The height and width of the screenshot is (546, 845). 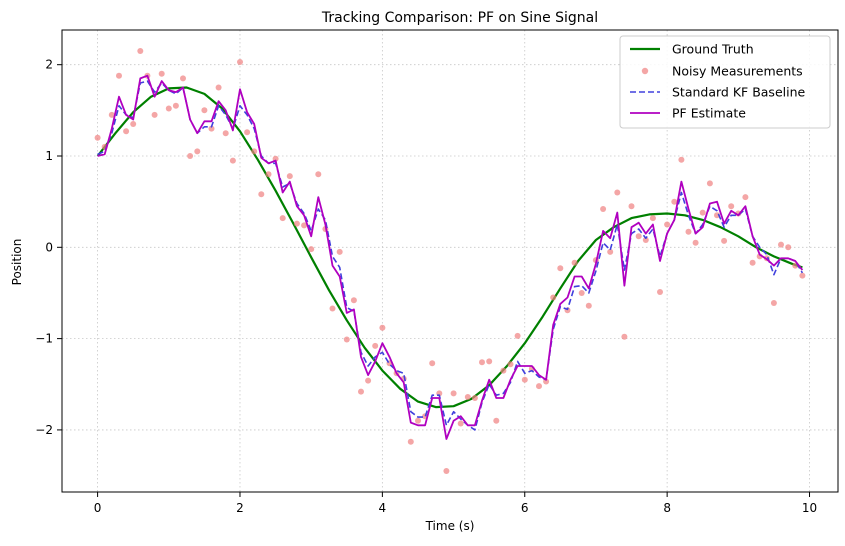 I want to click on x-tick-label: 10, so click(x=809, y=508).